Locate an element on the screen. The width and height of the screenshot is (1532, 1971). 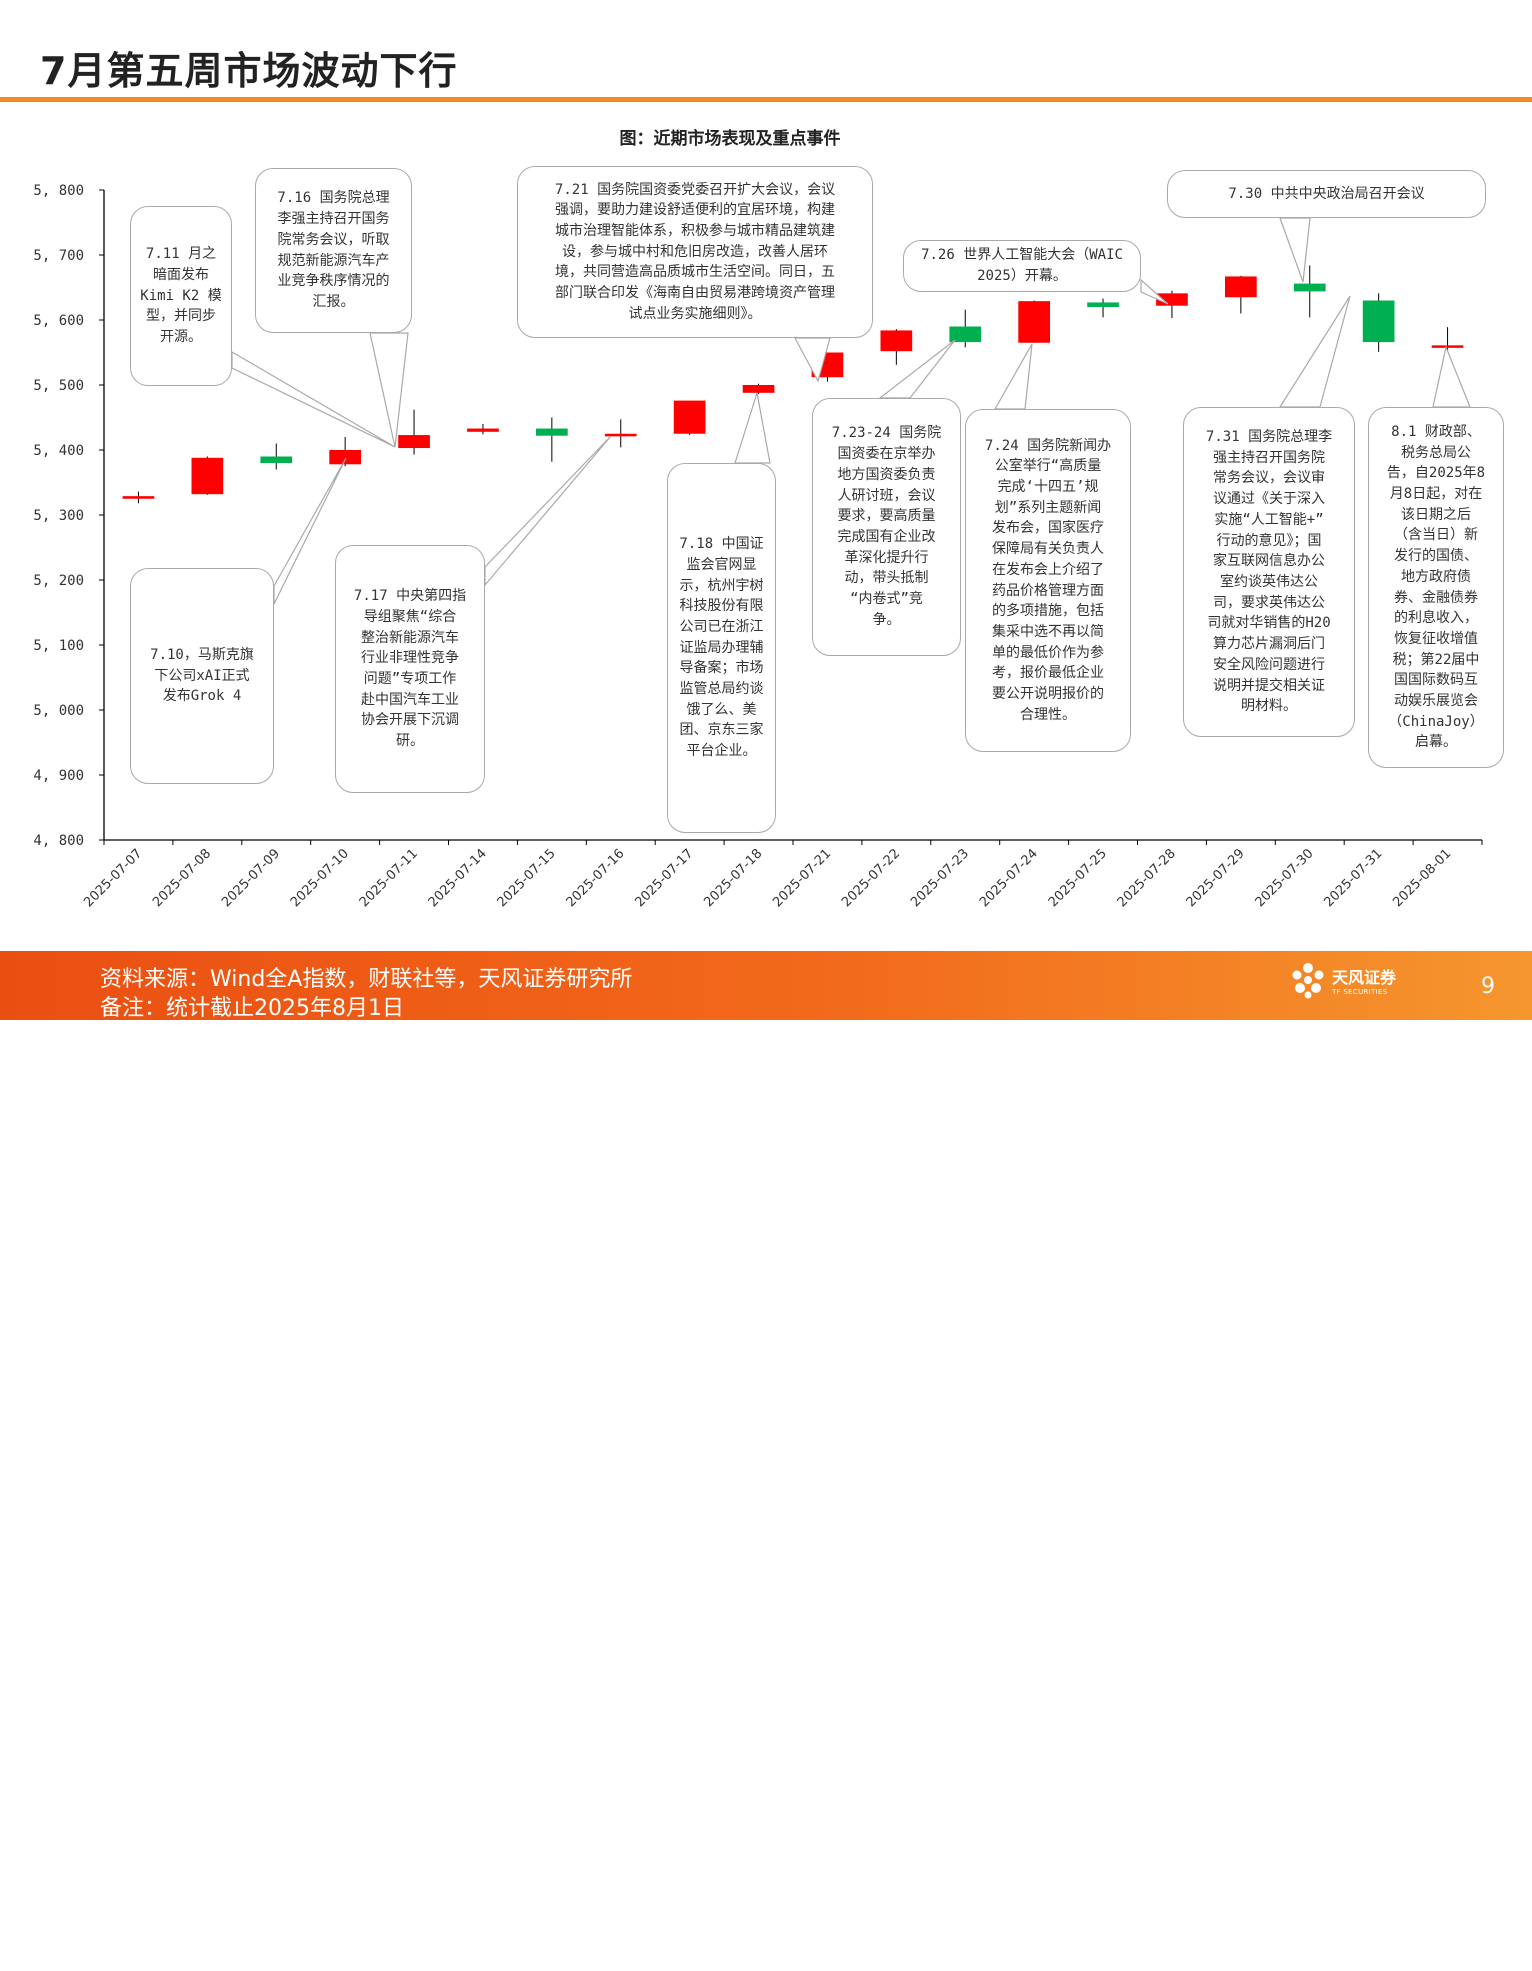
event-callout-line: 考，报价最低企业 is located at coordinates (1048, 673).